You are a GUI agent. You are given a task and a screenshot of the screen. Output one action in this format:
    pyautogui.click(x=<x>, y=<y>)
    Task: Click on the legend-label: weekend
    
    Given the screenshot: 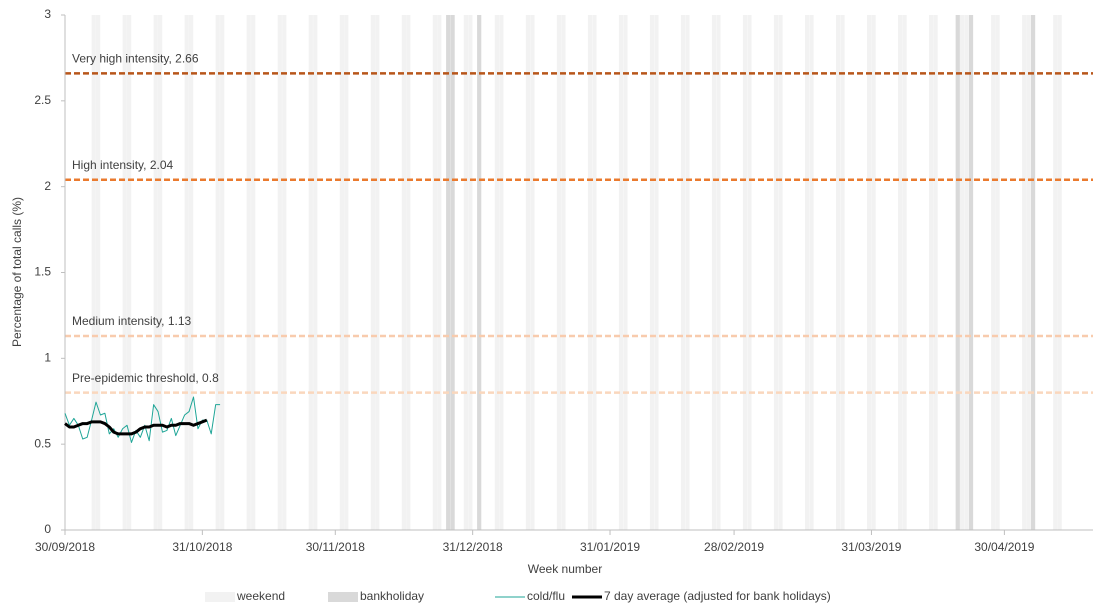 What is the action you would take?
    pyautogui.click(x=260, y=596)
    